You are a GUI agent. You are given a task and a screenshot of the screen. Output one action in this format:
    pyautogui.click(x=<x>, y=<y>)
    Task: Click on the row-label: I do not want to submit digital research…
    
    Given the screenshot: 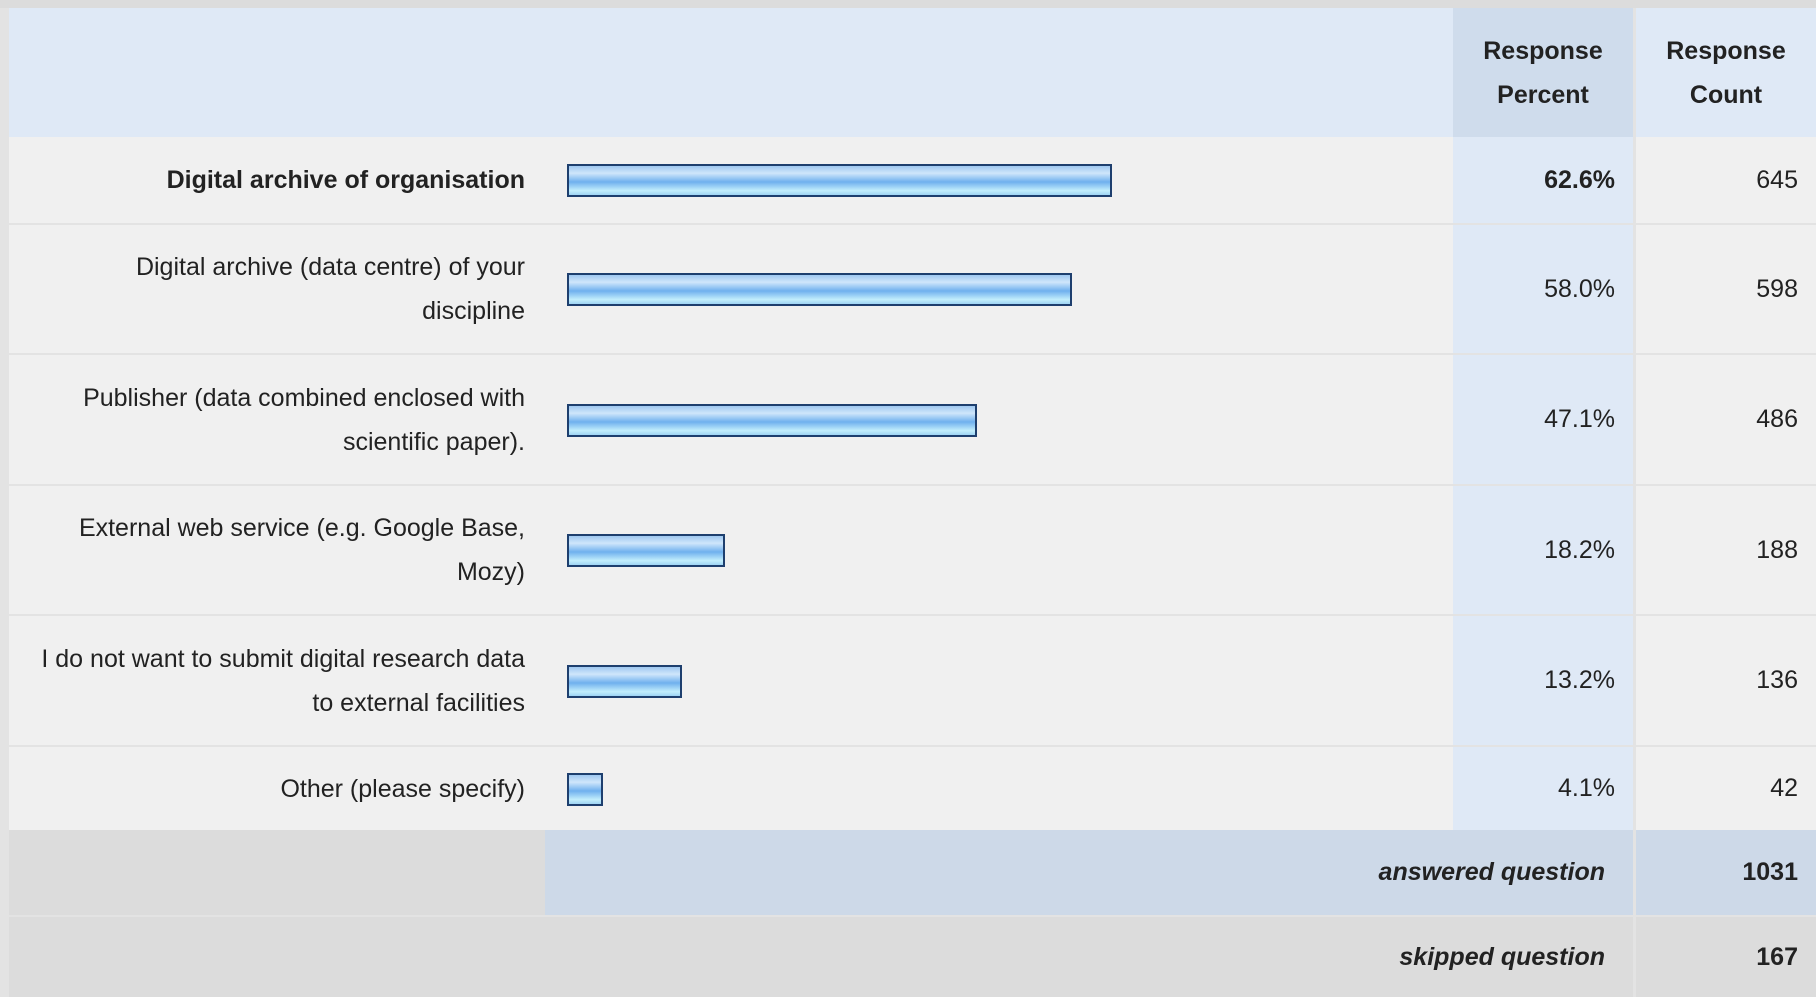 What is the action you would take?
    pyautogui.click(x=283, y=680)
    